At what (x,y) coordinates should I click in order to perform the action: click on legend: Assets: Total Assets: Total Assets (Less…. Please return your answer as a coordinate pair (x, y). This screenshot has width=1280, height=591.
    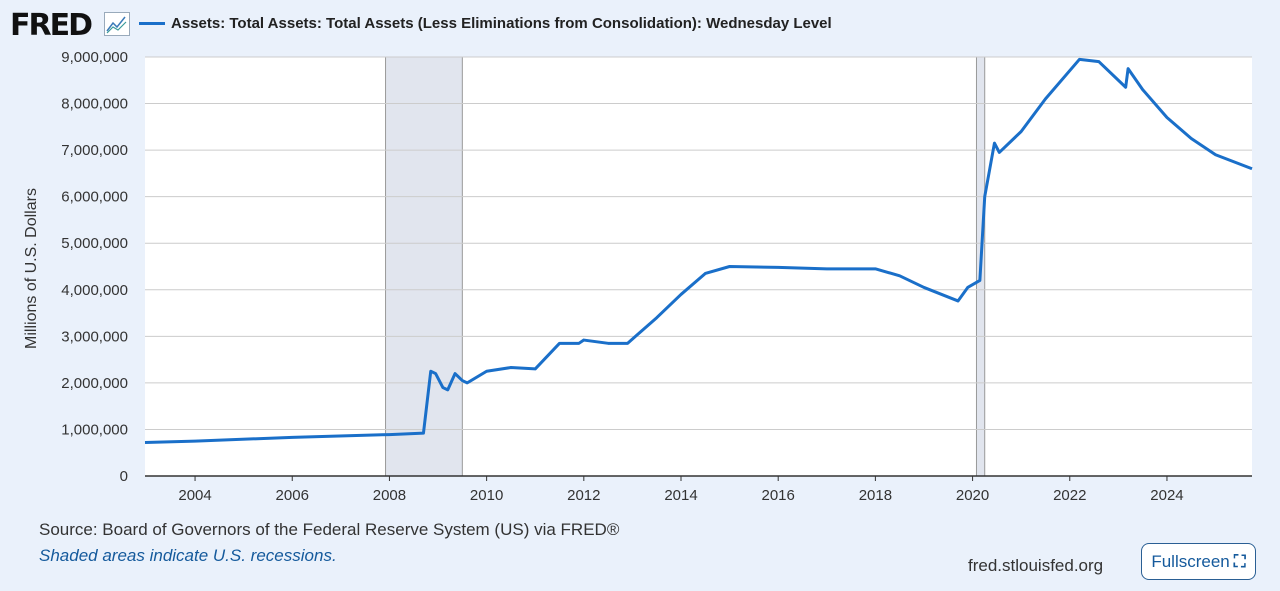
    Looking at the image, I should click on (485, 23).